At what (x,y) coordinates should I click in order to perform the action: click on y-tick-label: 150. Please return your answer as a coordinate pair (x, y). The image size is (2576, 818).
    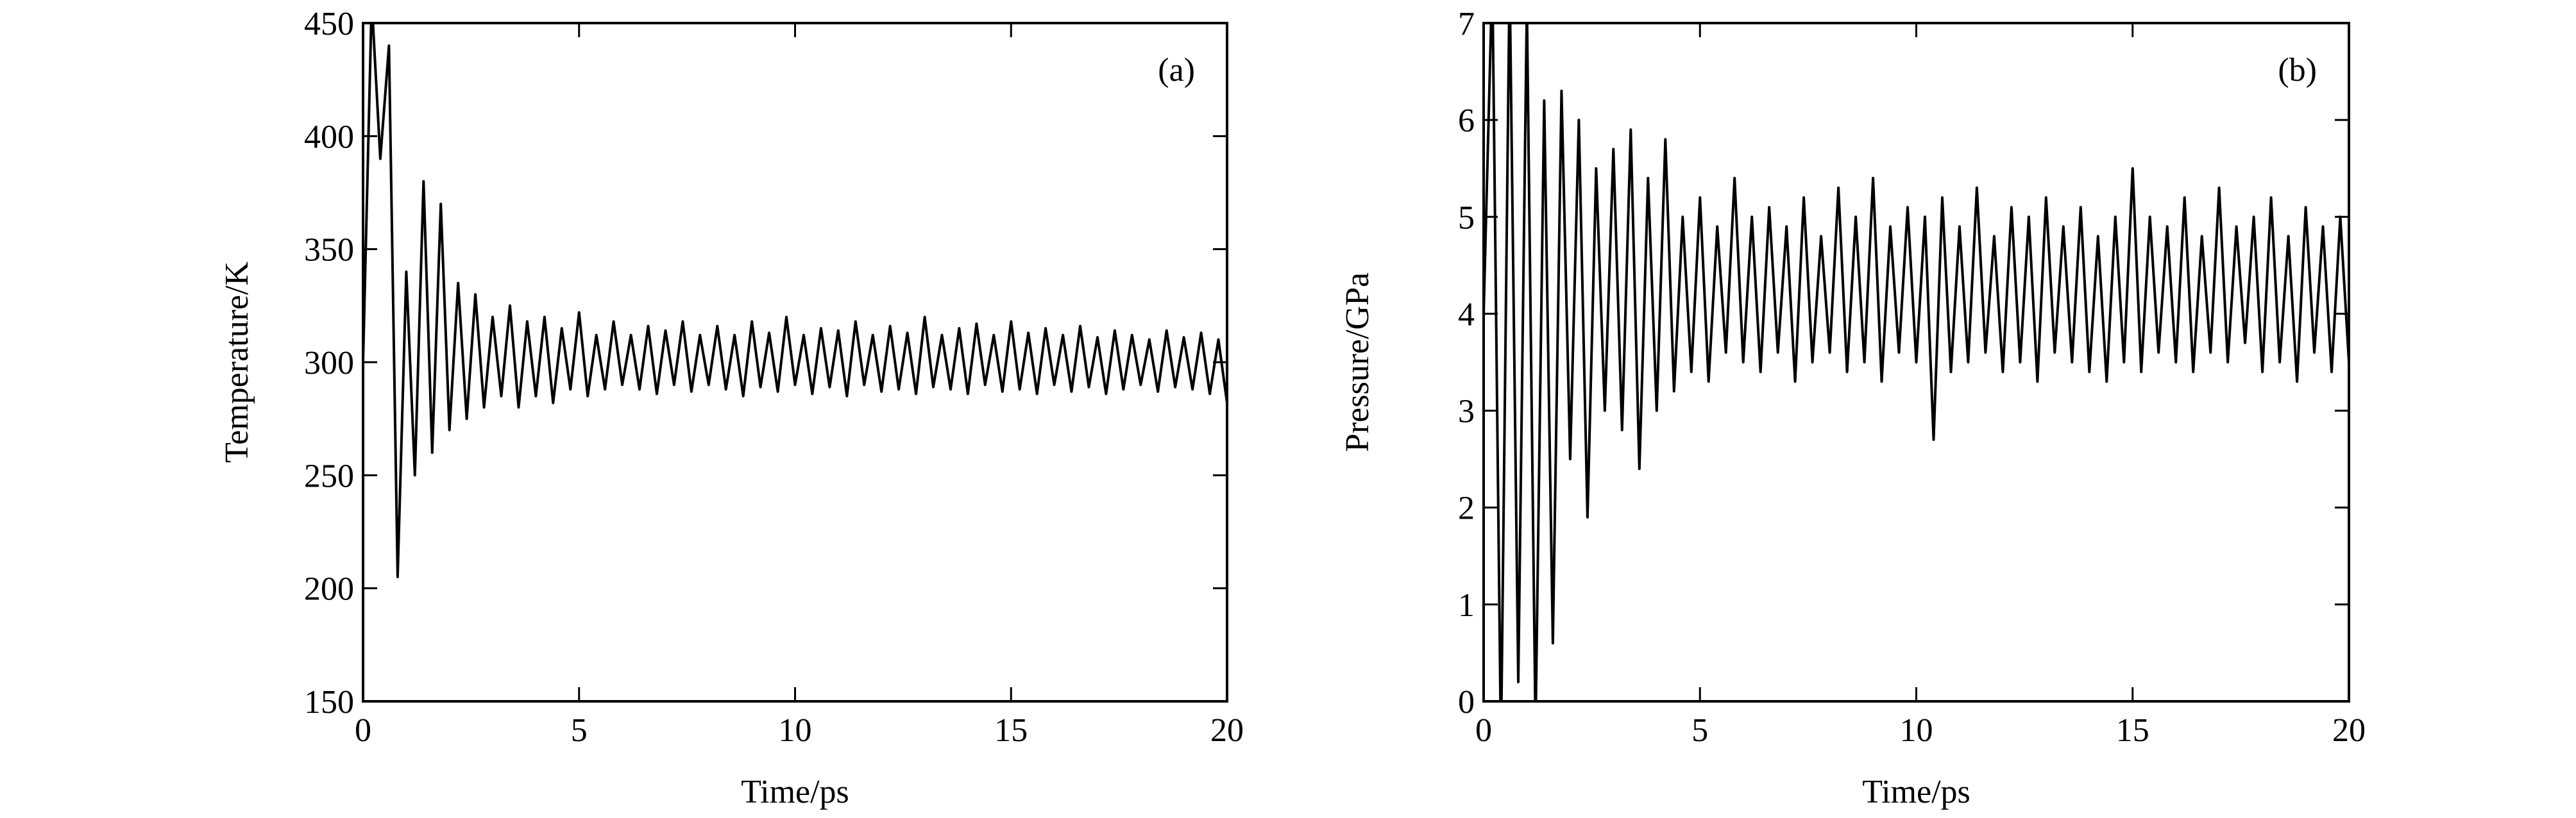
    Looking at the image, I should click on (329, 702).